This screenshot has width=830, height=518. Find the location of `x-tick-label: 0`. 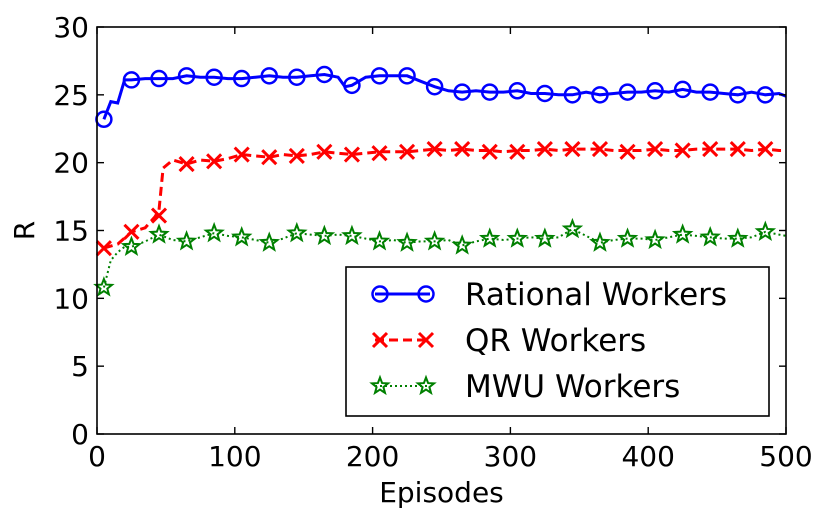

x-tick-label: 0 is located at coordinates (97, 456).